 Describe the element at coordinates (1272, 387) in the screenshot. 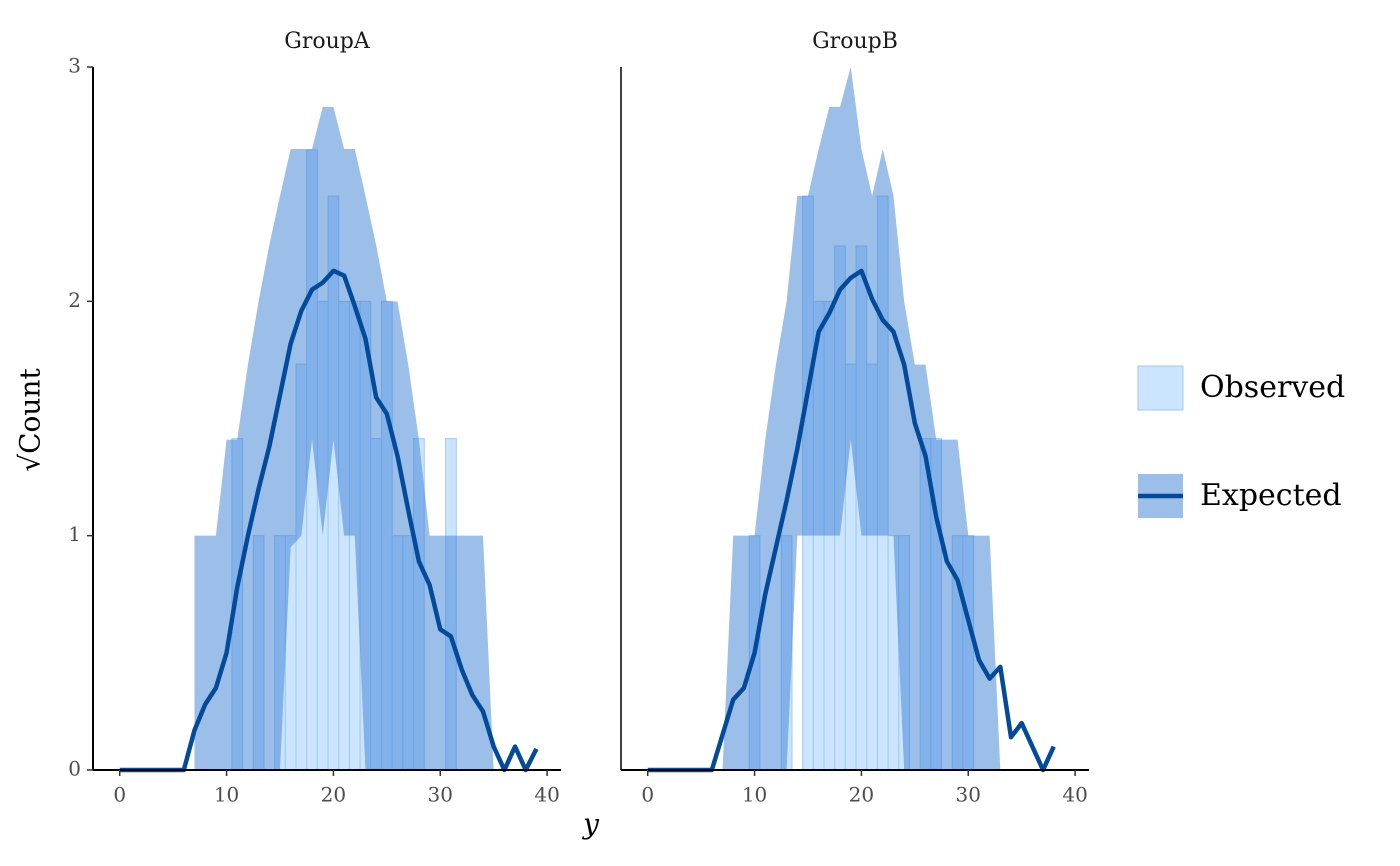

I see `legend-label: Observed` at that location.